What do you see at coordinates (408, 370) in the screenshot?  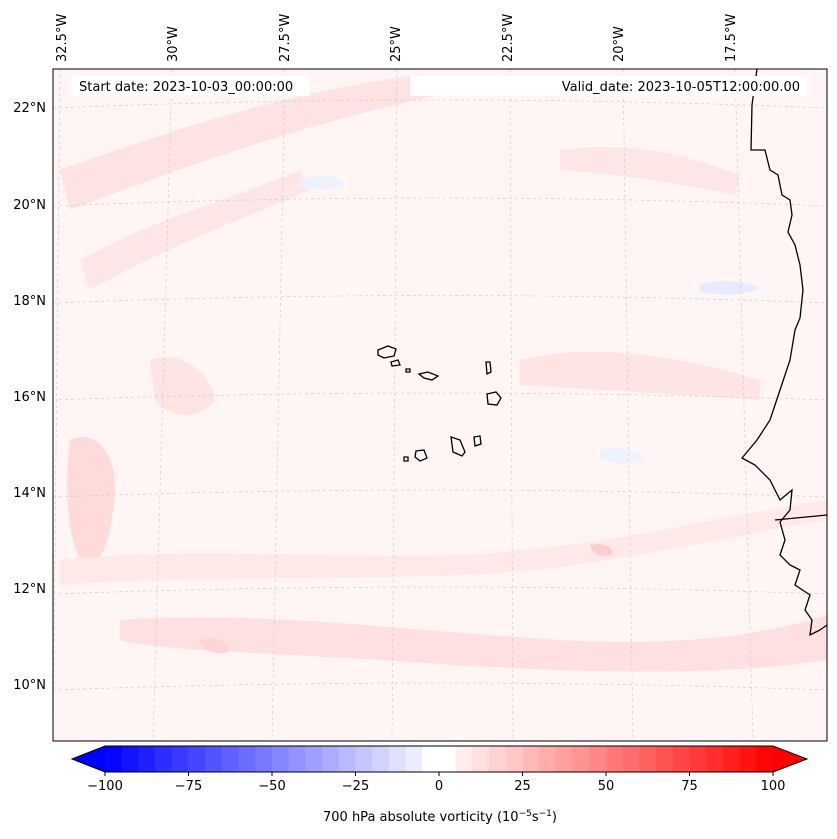 I see `island-santa-luzia` at bounding box center [408, 370].